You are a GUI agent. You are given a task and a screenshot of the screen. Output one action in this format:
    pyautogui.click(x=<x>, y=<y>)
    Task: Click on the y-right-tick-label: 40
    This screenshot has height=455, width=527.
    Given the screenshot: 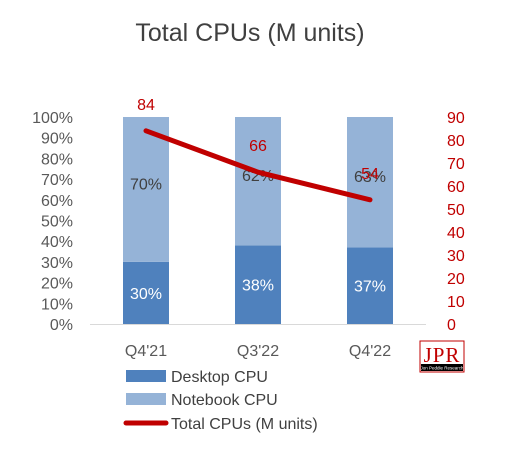 What is the action you would take?
    pyautogui.click(x=456, y=233)
    